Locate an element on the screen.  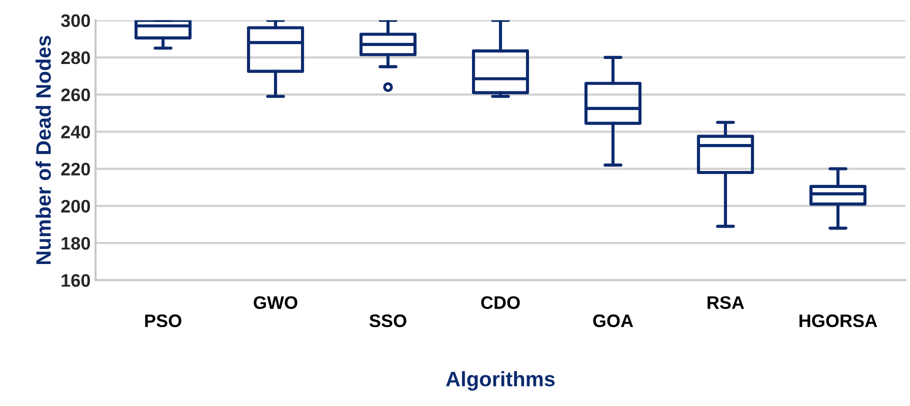
x-tick-label: GOA is located at coordinates (613, 321).